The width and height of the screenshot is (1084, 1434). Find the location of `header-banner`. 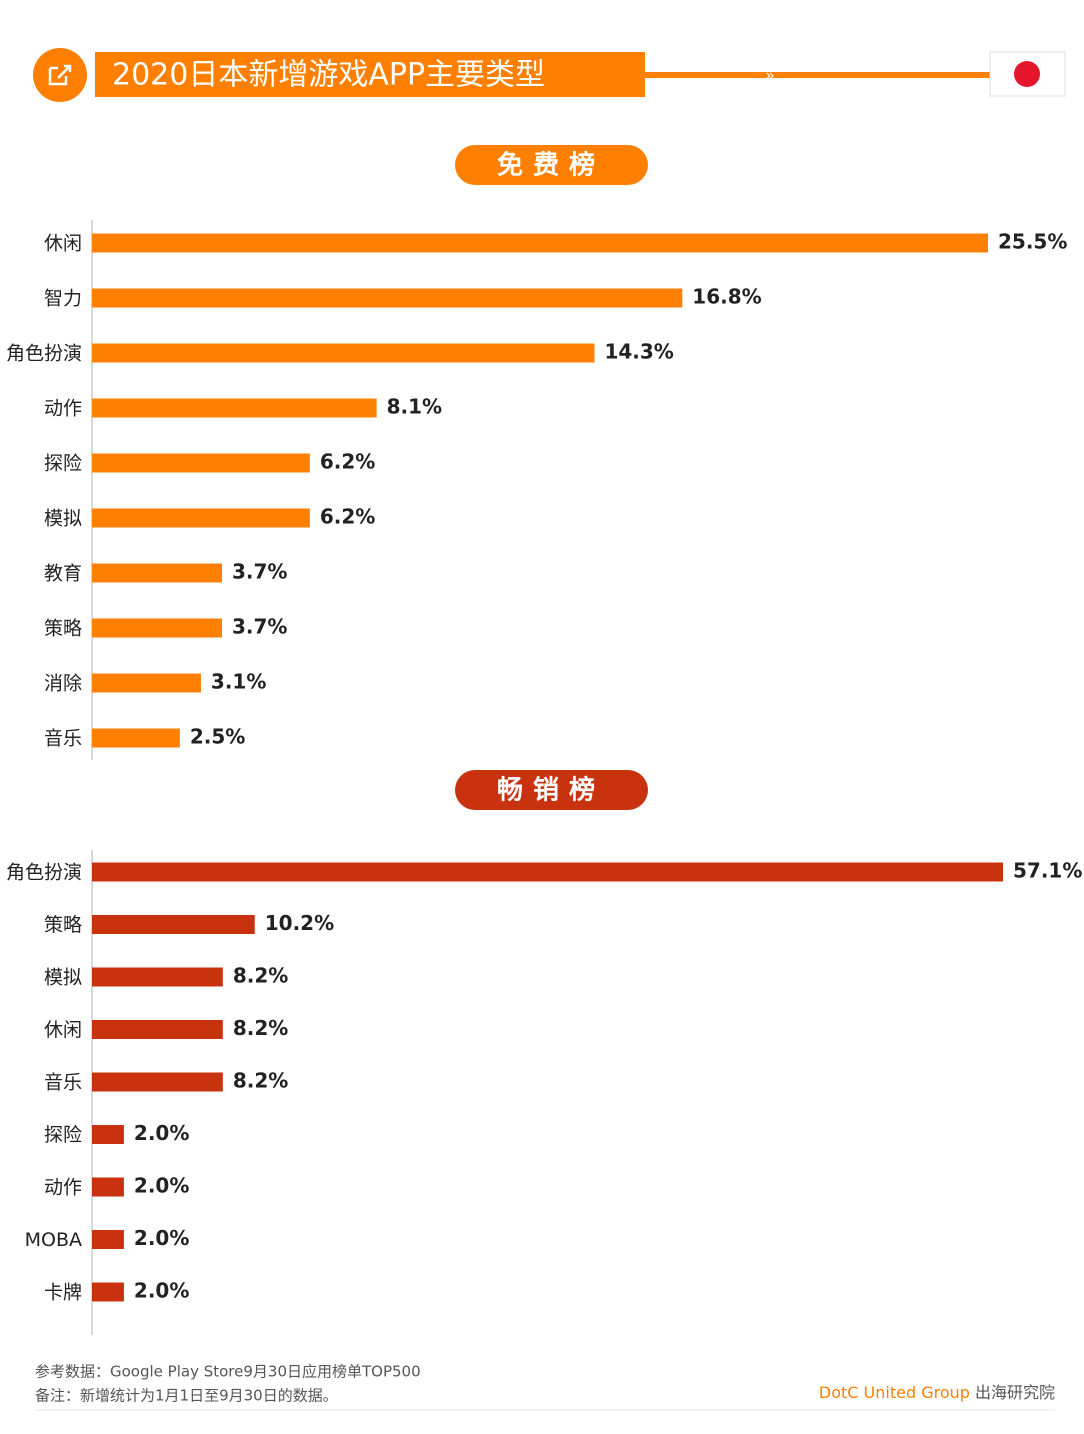

header-banner is located at coordinates (370, 74).